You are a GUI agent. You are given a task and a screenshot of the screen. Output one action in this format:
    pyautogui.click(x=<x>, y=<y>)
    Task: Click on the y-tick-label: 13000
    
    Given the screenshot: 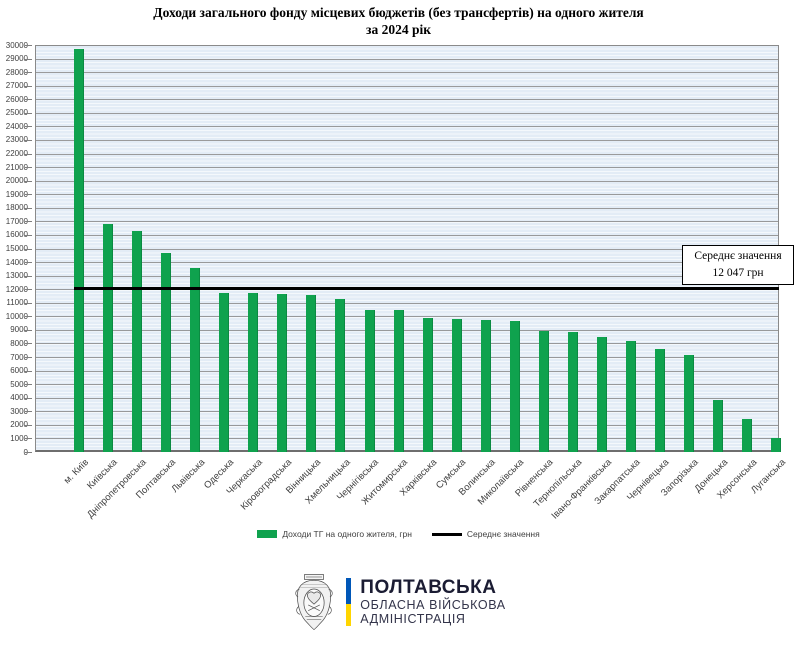 What is the action you would take?
    pyautogui.click(x=16, y=276)
    